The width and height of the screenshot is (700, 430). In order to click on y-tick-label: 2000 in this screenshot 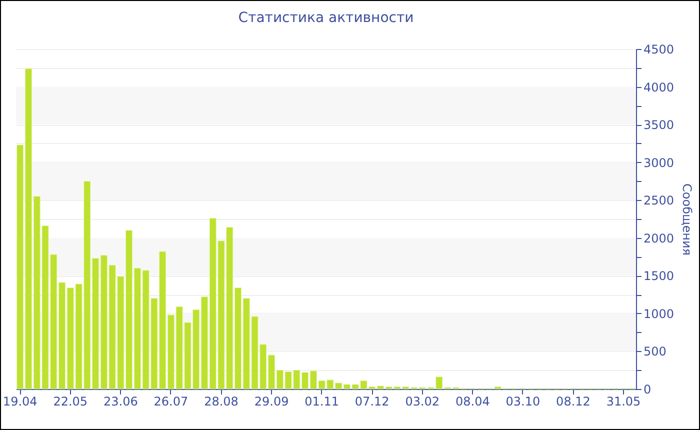, I will do `click(659, 238)`.